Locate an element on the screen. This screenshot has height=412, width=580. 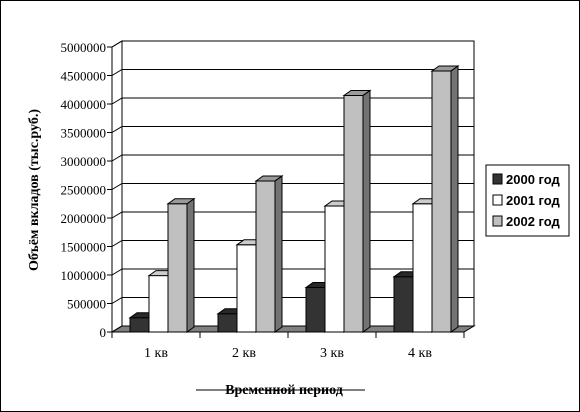
legend-label: 2002 год is located at coordinates (533, 221).